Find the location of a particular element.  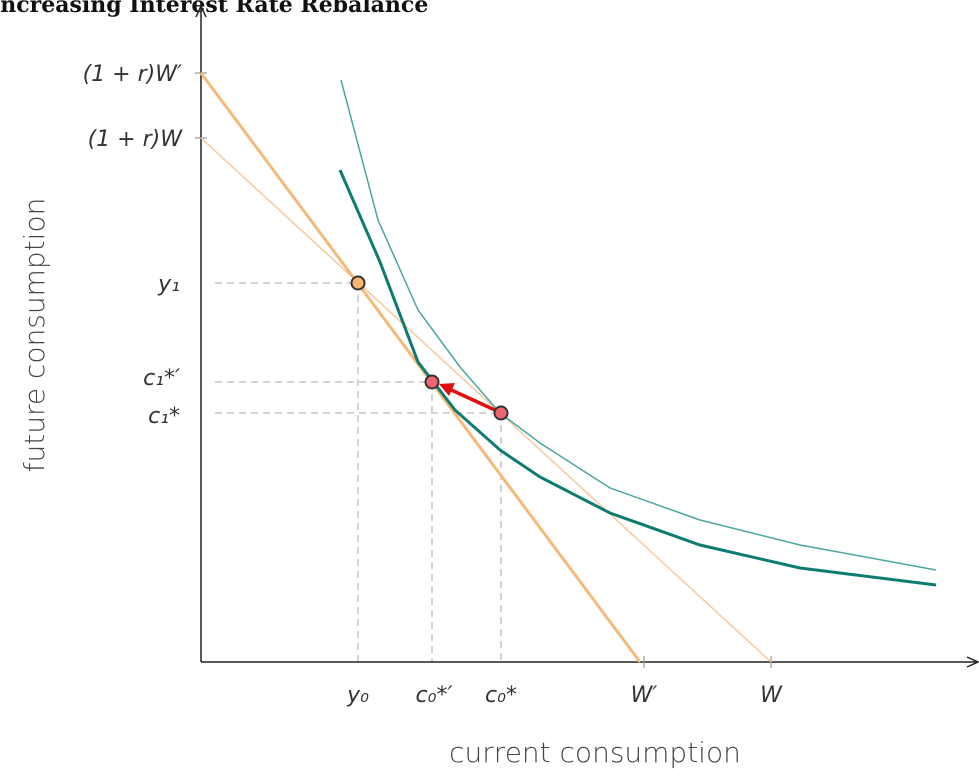

y-tick-labels: (1 + r)W′ (1 + r)W y₁ c₁*′ c₁* is located at coordinates (133, 245).